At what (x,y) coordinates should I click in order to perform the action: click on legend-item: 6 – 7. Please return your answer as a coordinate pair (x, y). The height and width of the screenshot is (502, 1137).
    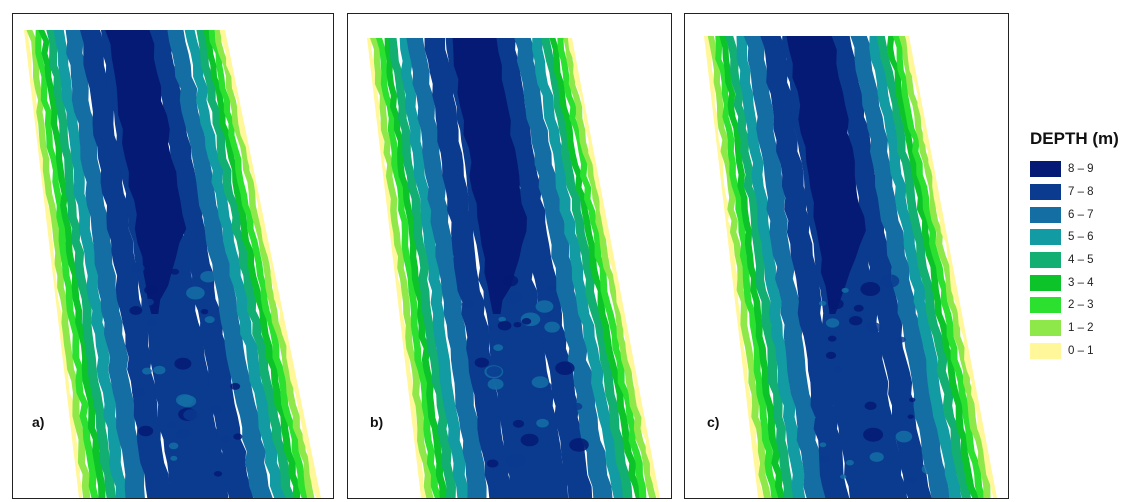
    Looking at the image, I should click on (1074, 214).